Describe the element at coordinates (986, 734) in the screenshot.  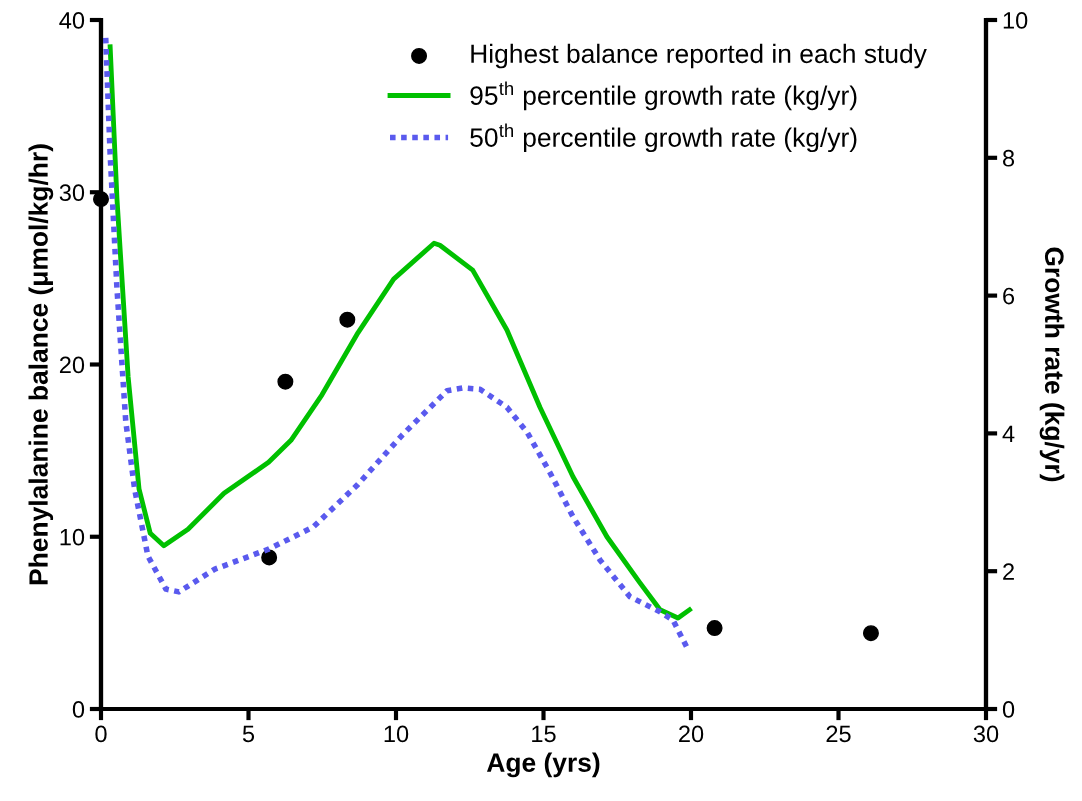
I see `x-tick-label: 30` at that location.